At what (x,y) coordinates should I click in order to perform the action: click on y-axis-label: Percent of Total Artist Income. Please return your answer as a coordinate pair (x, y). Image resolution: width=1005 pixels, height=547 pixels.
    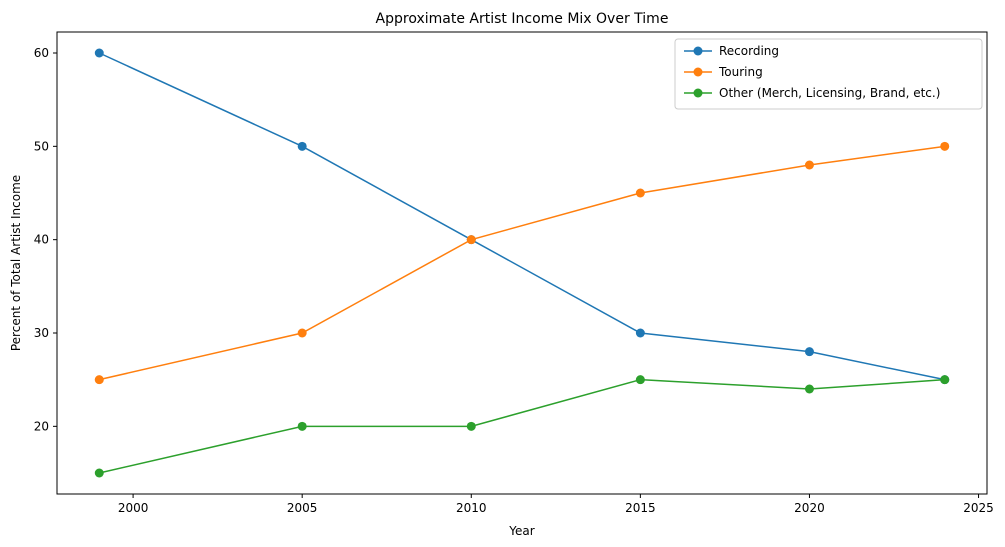
    Looking at the image, I should click on (16, 263).